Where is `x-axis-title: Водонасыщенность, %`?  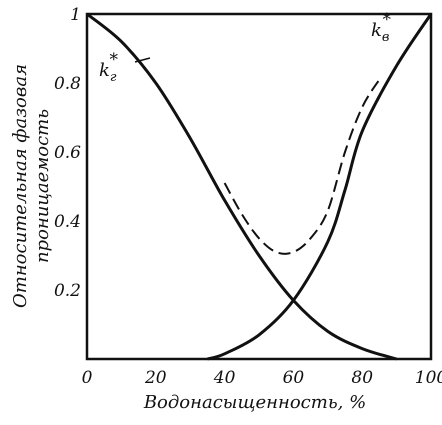 x-axis-title: Водонасыщенность, % is located at coordinates (254, 402).